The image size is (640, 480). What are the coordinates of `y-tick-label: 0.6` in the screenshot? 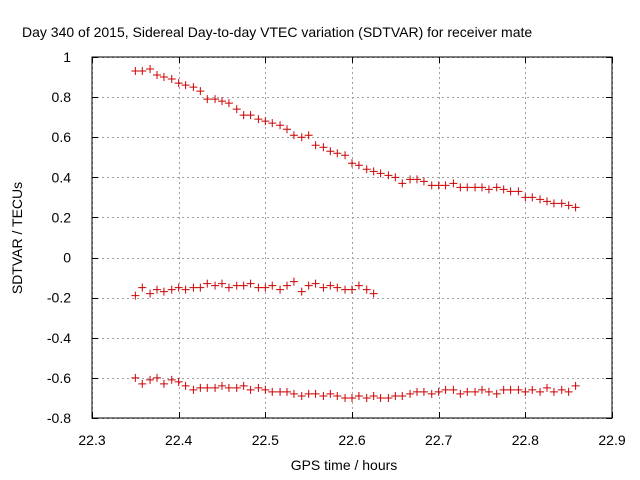 It's located at (62, 137).